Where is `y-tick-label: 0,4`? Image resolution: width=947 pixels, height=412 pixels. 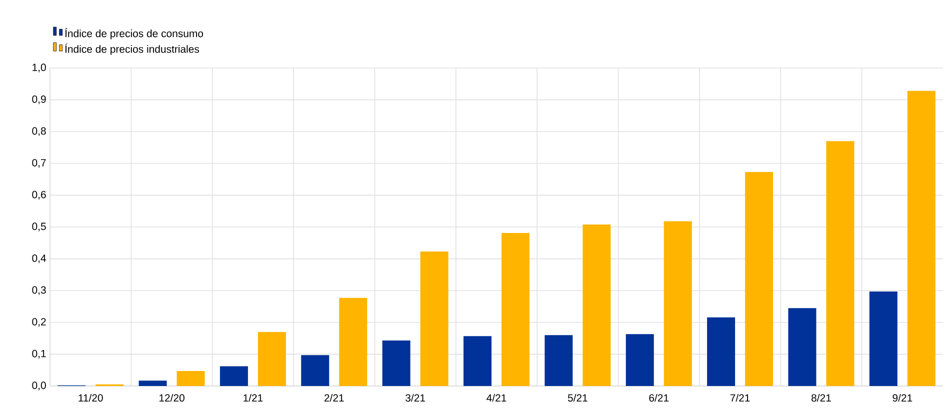 y-tick-label: 0,4 is located at coordinates (39, 259).